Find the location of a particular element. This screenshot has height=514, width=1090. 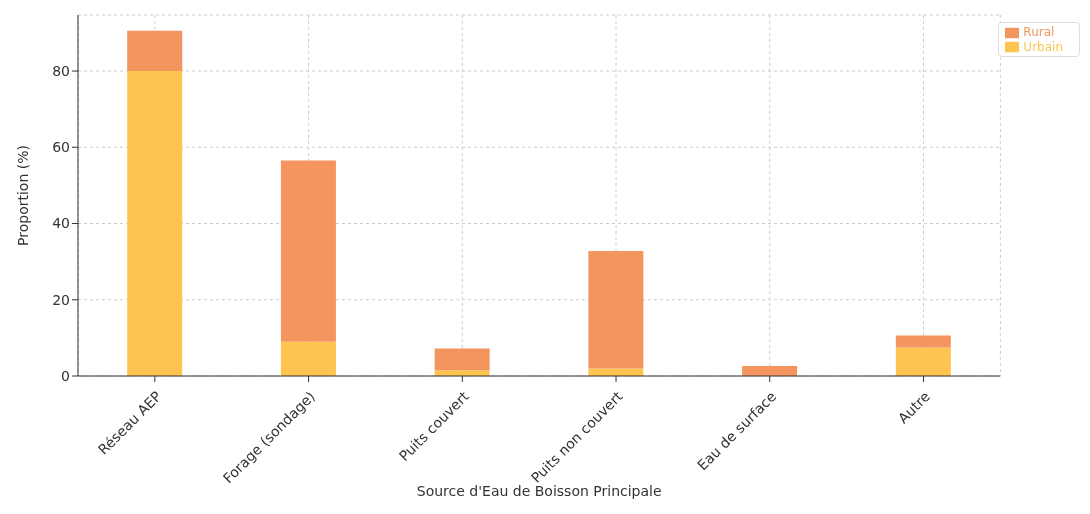

y-tick-label: 20 is located at coordinates (61, 299).